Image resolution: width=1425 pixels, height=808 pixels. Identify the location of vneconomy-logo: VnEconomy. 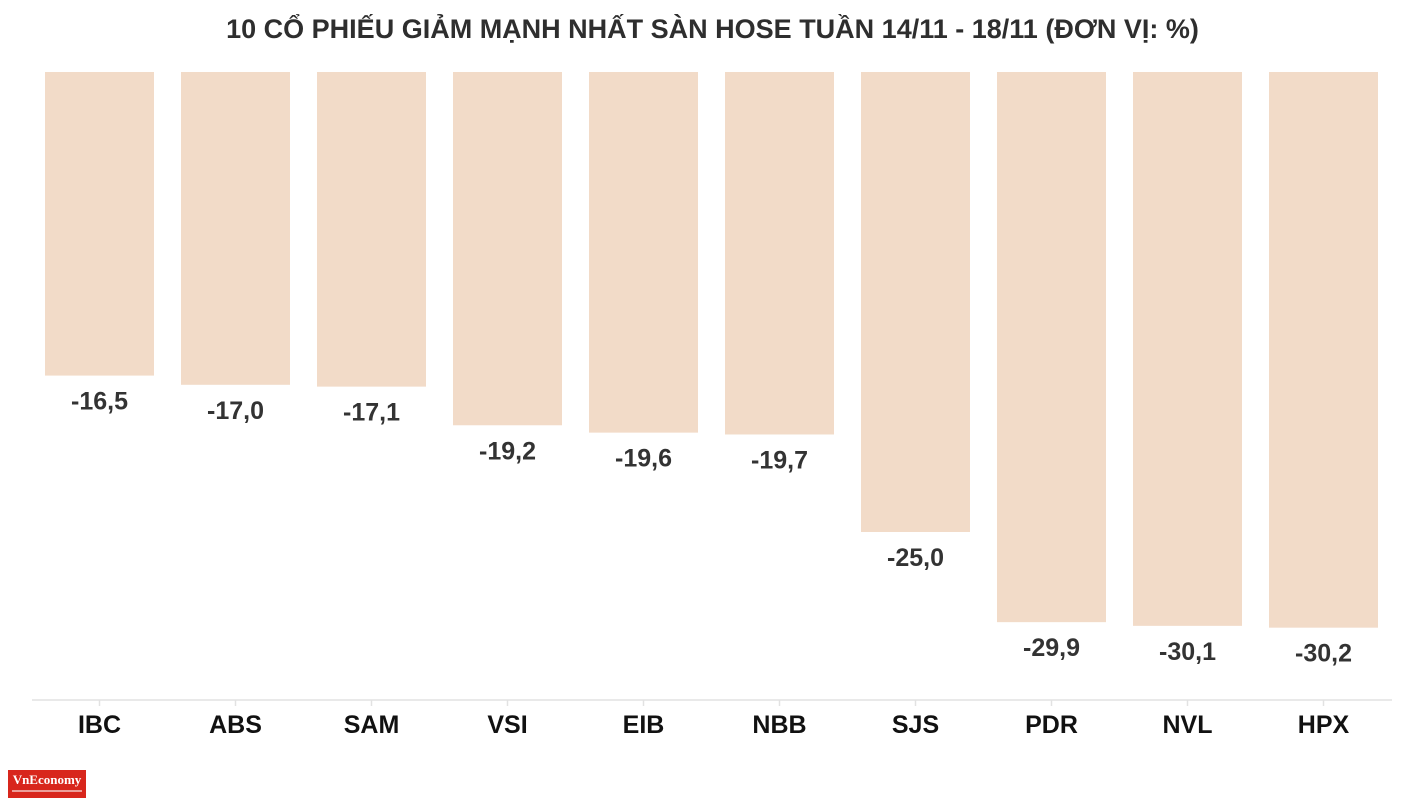
(47, 784).